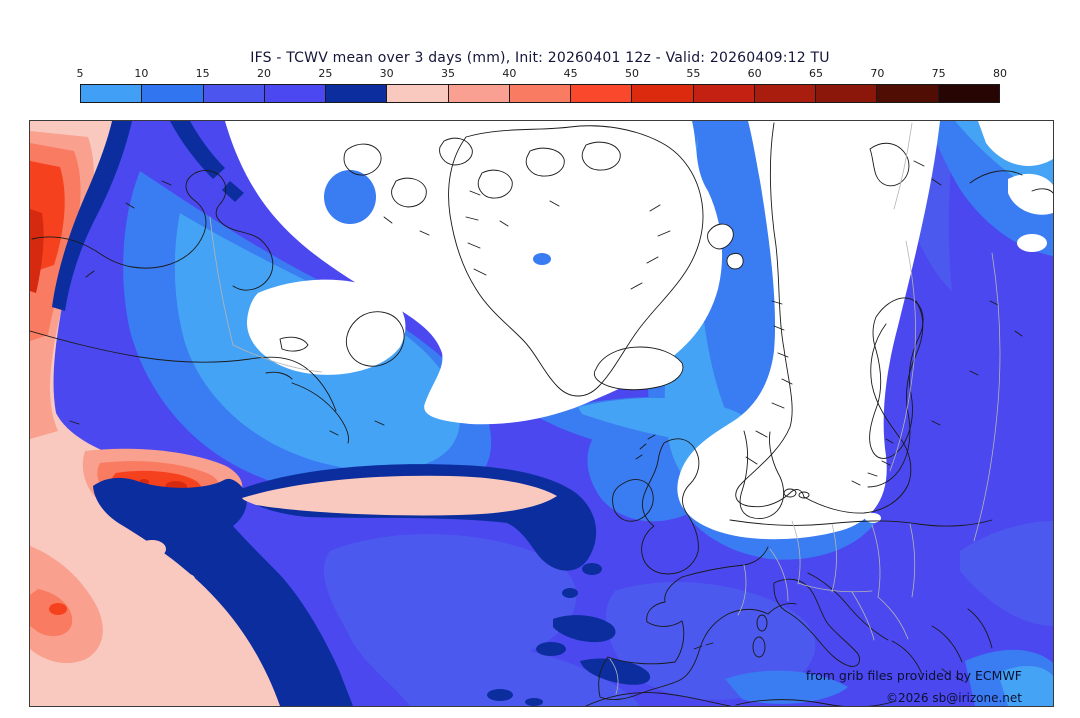  What do you see at coordinates (399, 495) in the screenshot?
I see `region-tcwv-30-35-tongue` at bounding box center [399, 495].